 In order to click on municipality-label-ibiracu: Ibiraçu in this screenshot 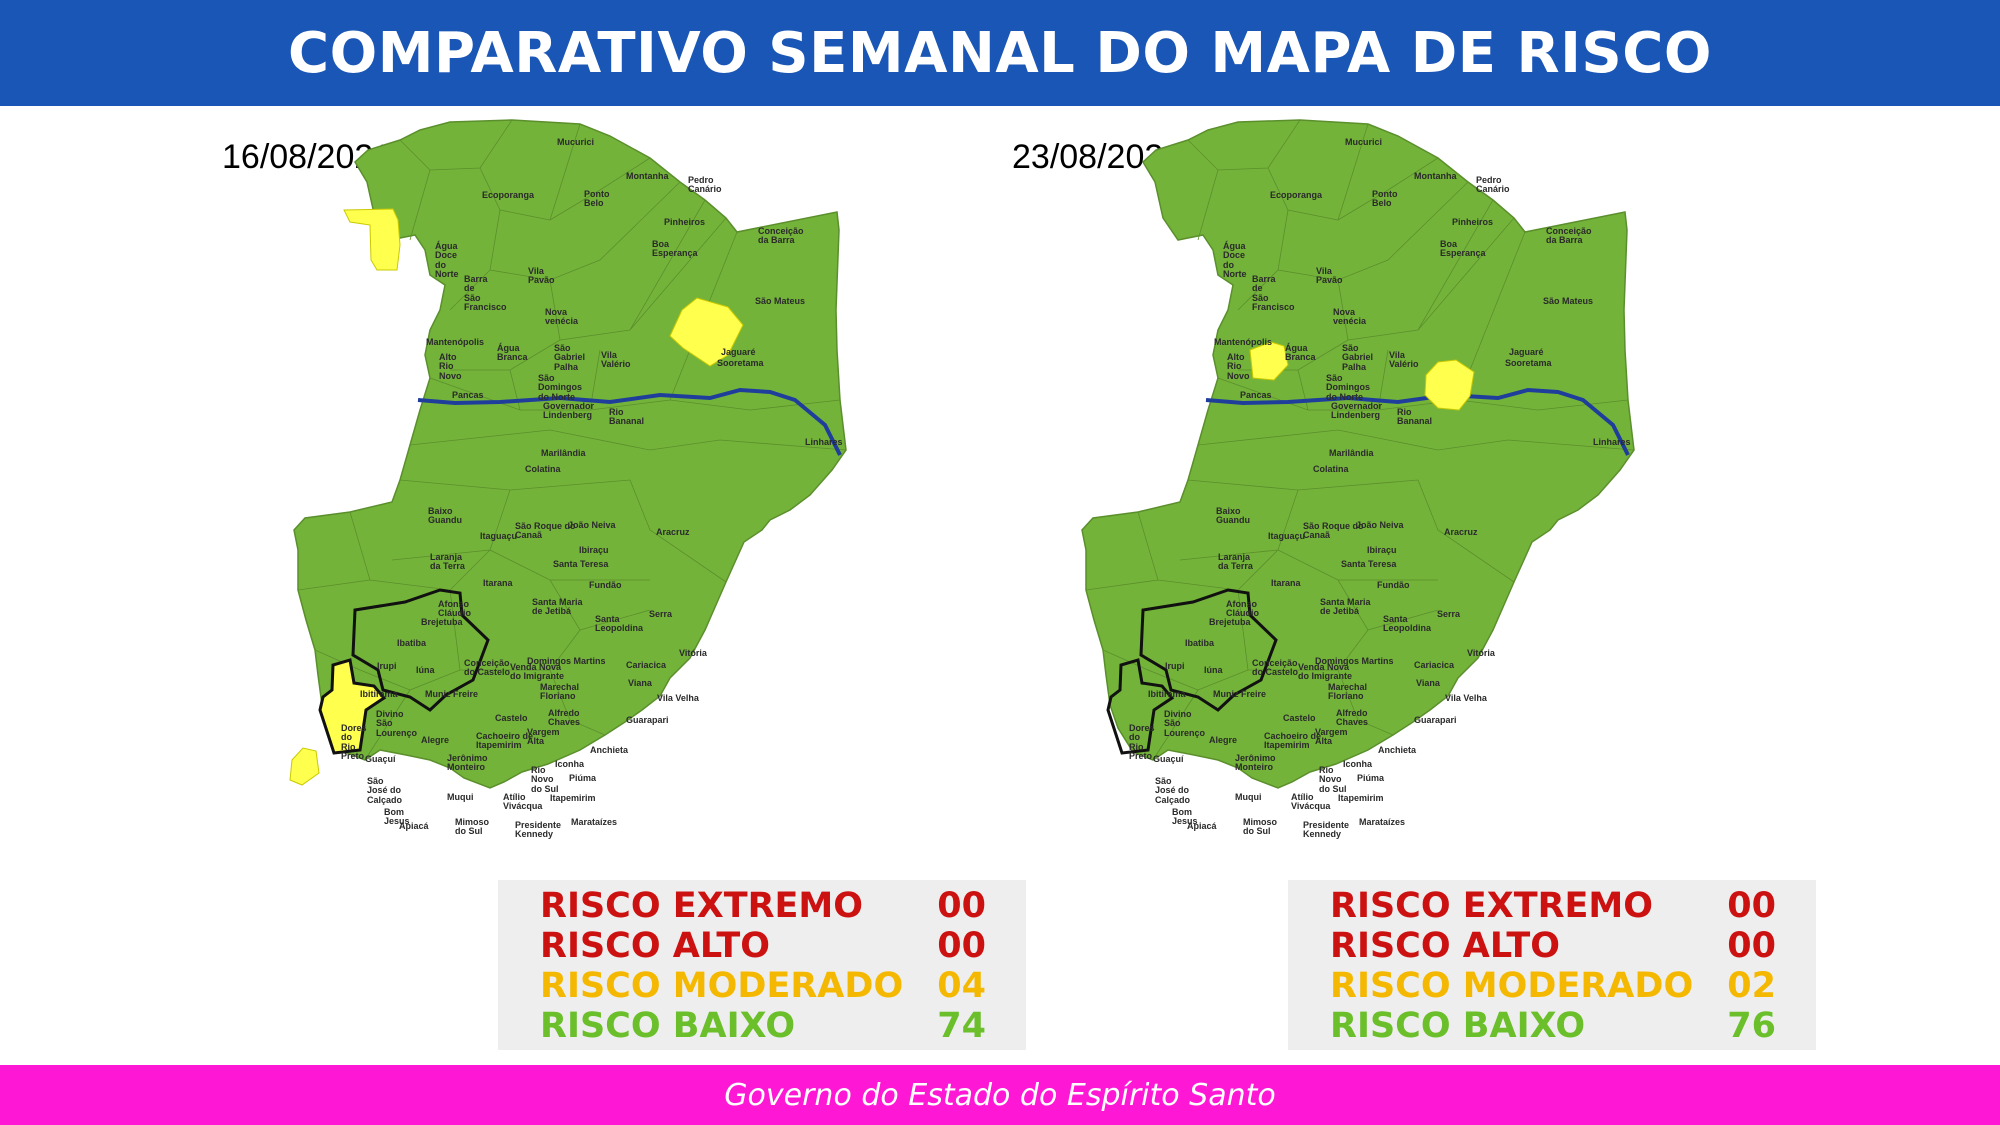, I will do `click(594, 550)`.